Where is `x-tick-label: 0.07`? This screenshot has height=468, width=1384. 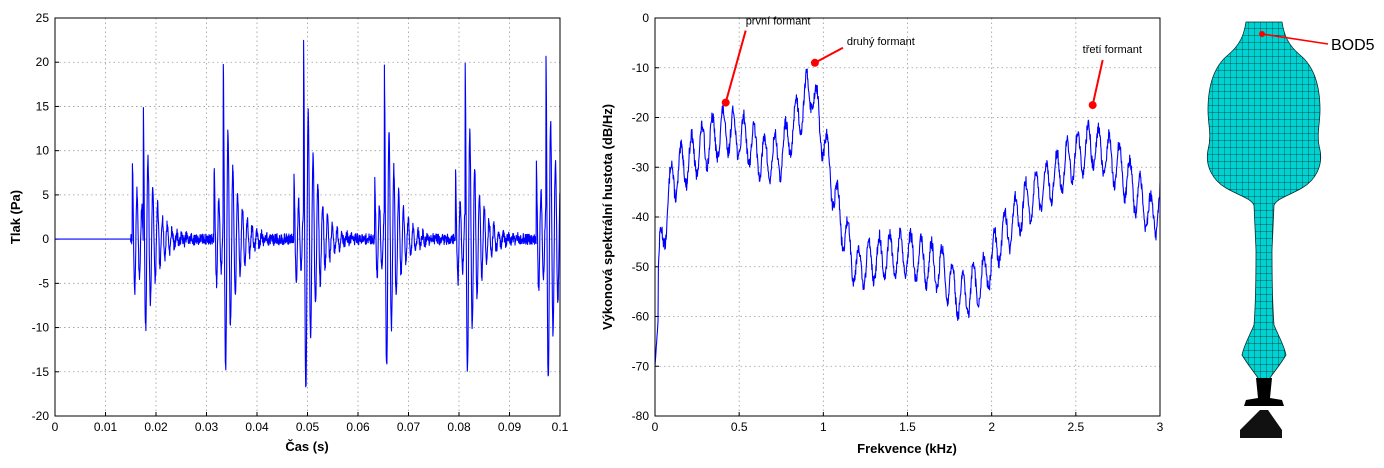 x-tick-label: 0.07 is located at coordinates (409, 427).